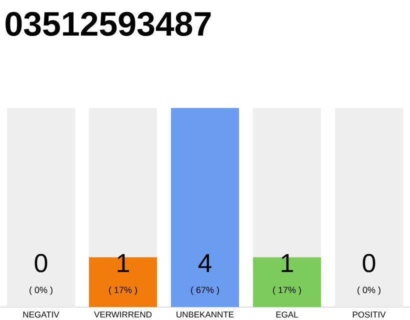 Image resolution: width=410 pixels, height=320 pixels. I want to click on x-tick-label: EGAL, so click(287, 315).